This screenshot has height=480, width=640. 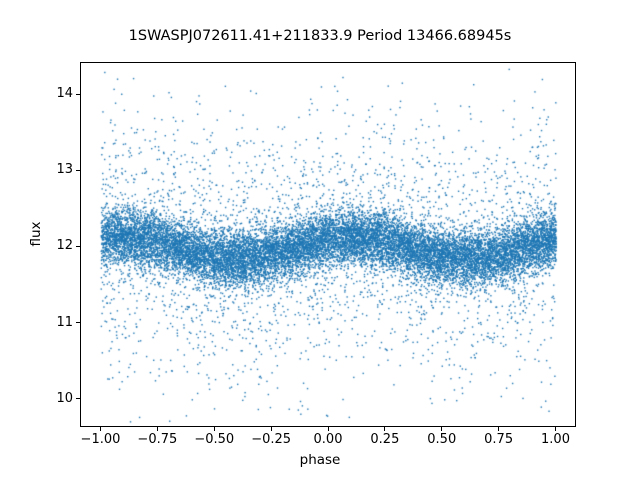 What do you see at coordinates (271, 439) in the screenshot?
I see `x-tick-label: −0.25` at bounding box center [271, 439].